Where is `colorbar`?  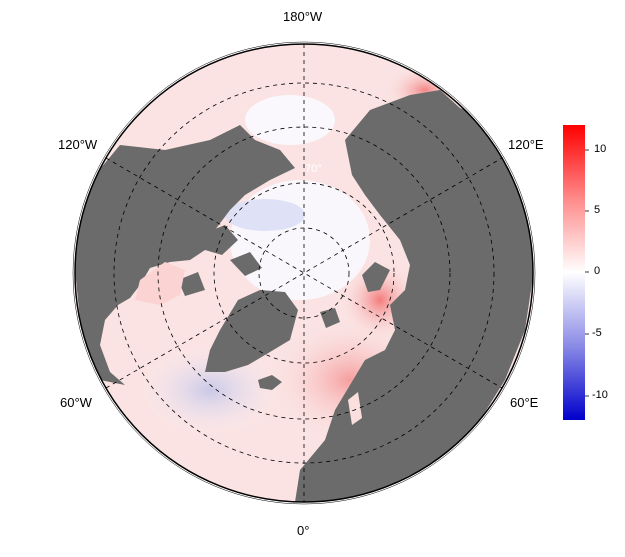 colorbar is located at coordinates (574, 272).